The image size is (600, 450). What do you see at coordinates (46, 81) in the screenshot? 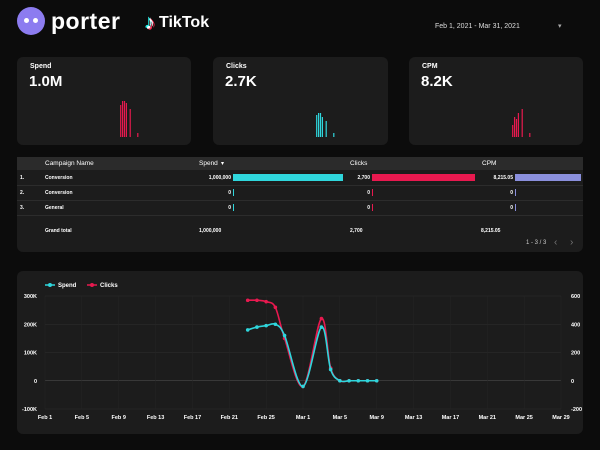
I see `kpi-value: 1.0M` at bounding box center [46, 81].